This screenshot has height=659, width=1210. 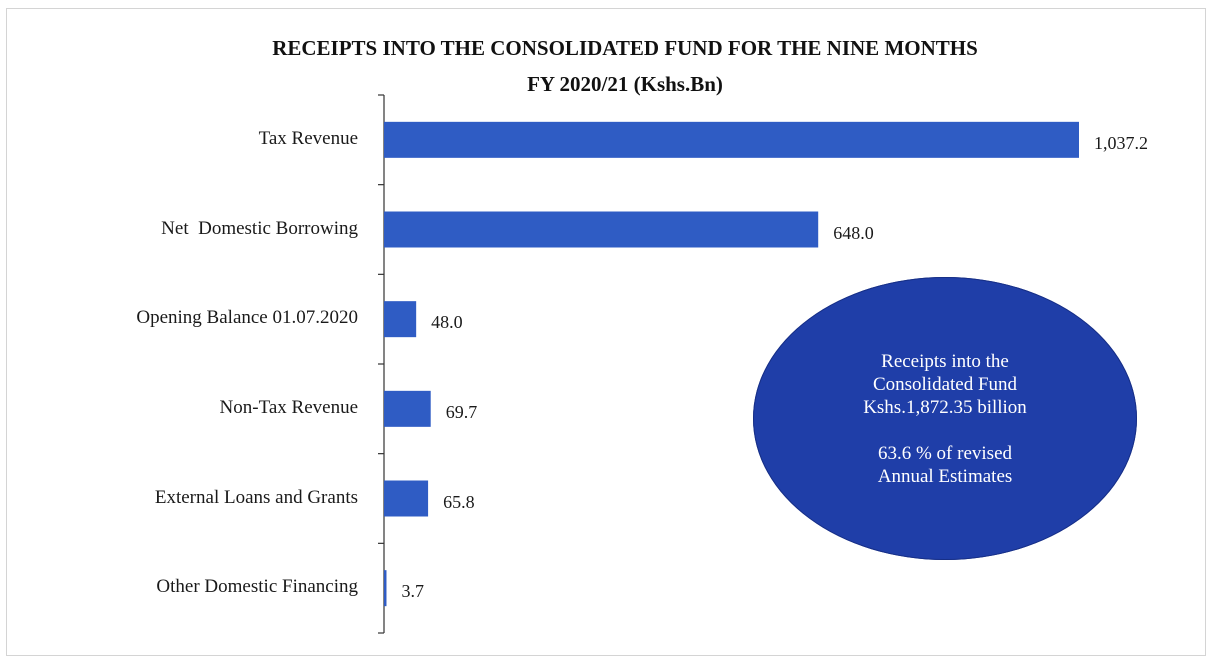 I want to click on value-label: 65.8, so click(x=459, y=501).